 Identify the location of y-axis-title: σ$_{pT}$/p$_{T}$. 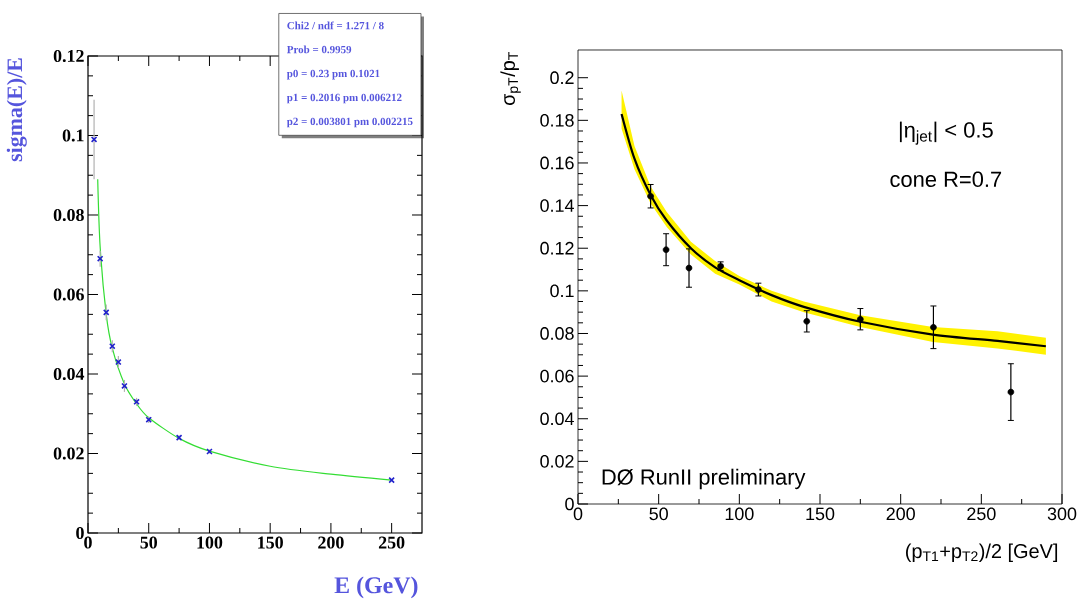
(510, 79).